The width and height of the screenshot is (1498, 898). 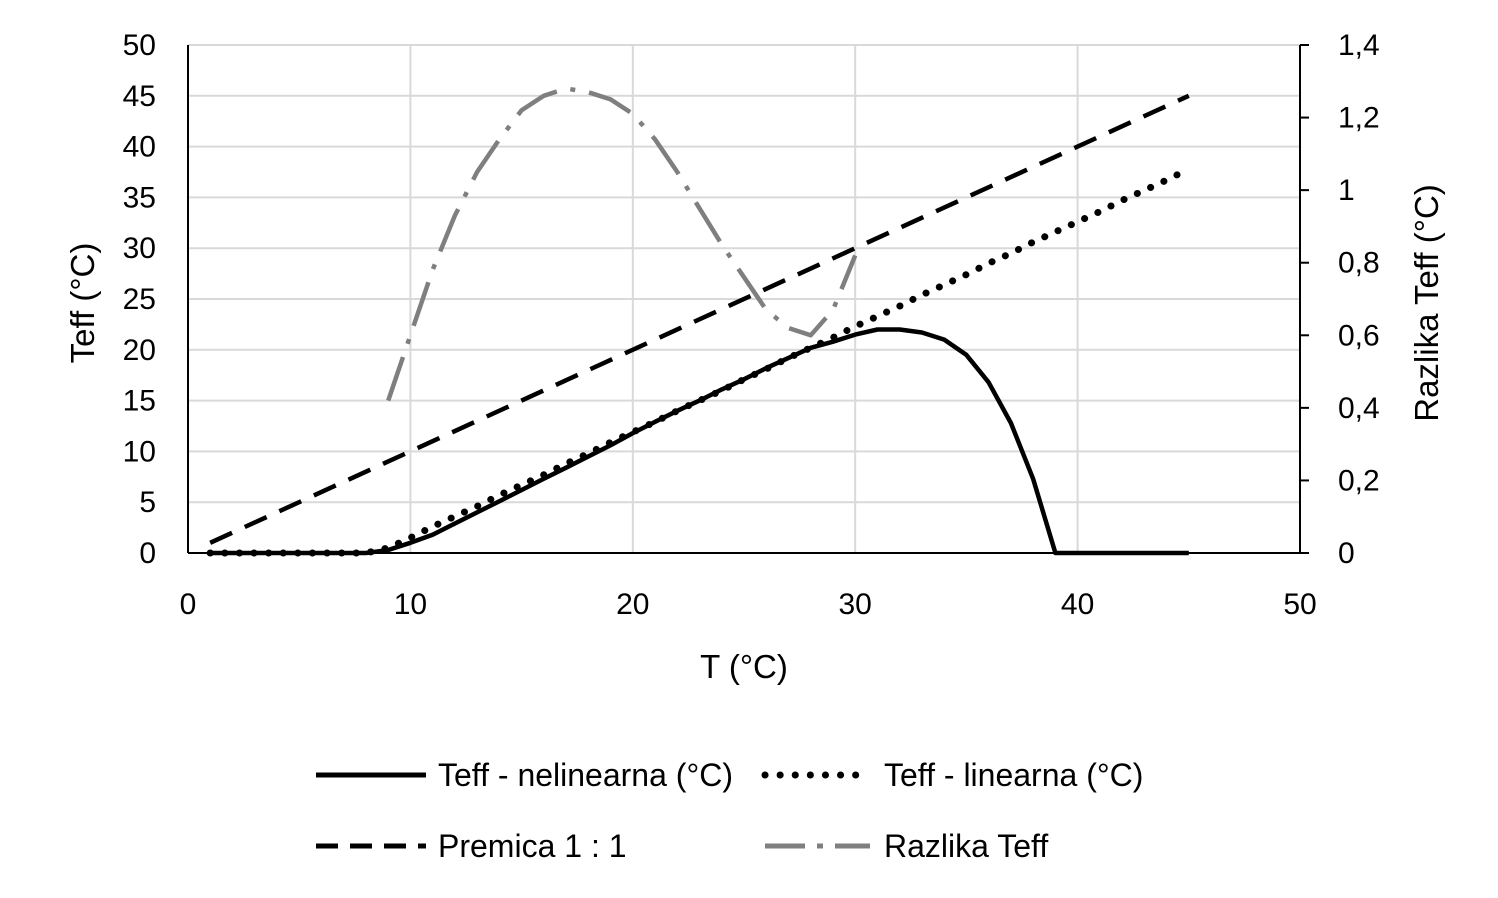 What do you see at coordinates (139, 248) in the screenshot?
I see `y-tick-label: 30` at bounding box center [139, 248].